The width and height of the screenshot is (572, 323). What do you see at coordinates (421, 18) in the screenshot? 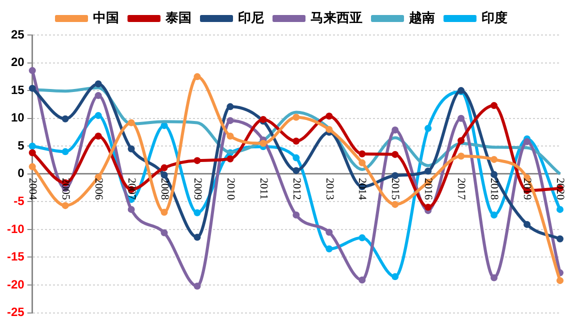
I see `legend-label: 越南` at bounding box center [421, 18].